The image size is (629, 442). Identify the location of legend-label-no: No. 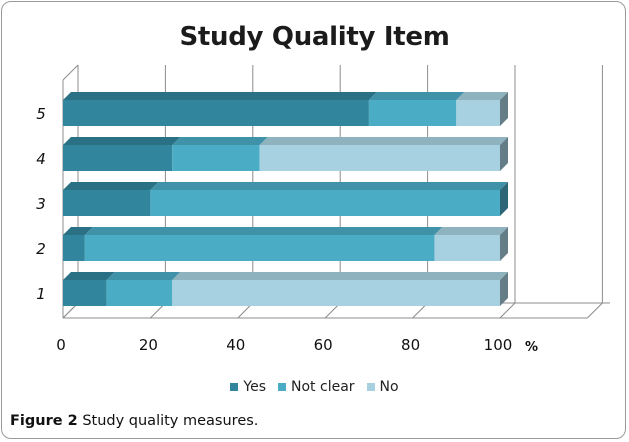
(389, 387).